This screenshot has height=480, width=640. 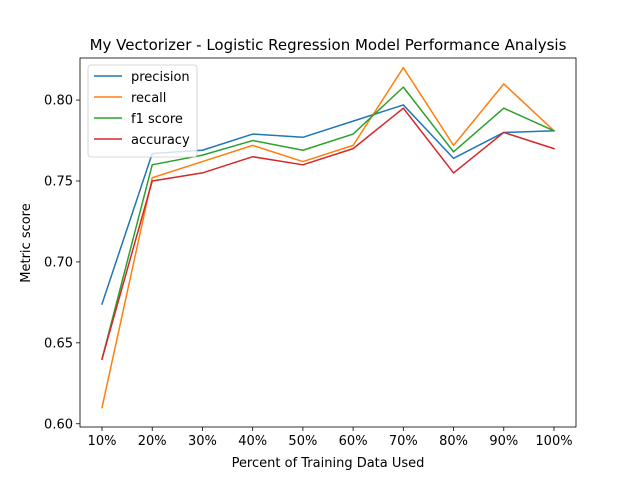 What do you see at coordinates (328, 463) in the screenshot?
I see `x-axis-label: Percent of Training Data Used` at bounding box center [328, 463].